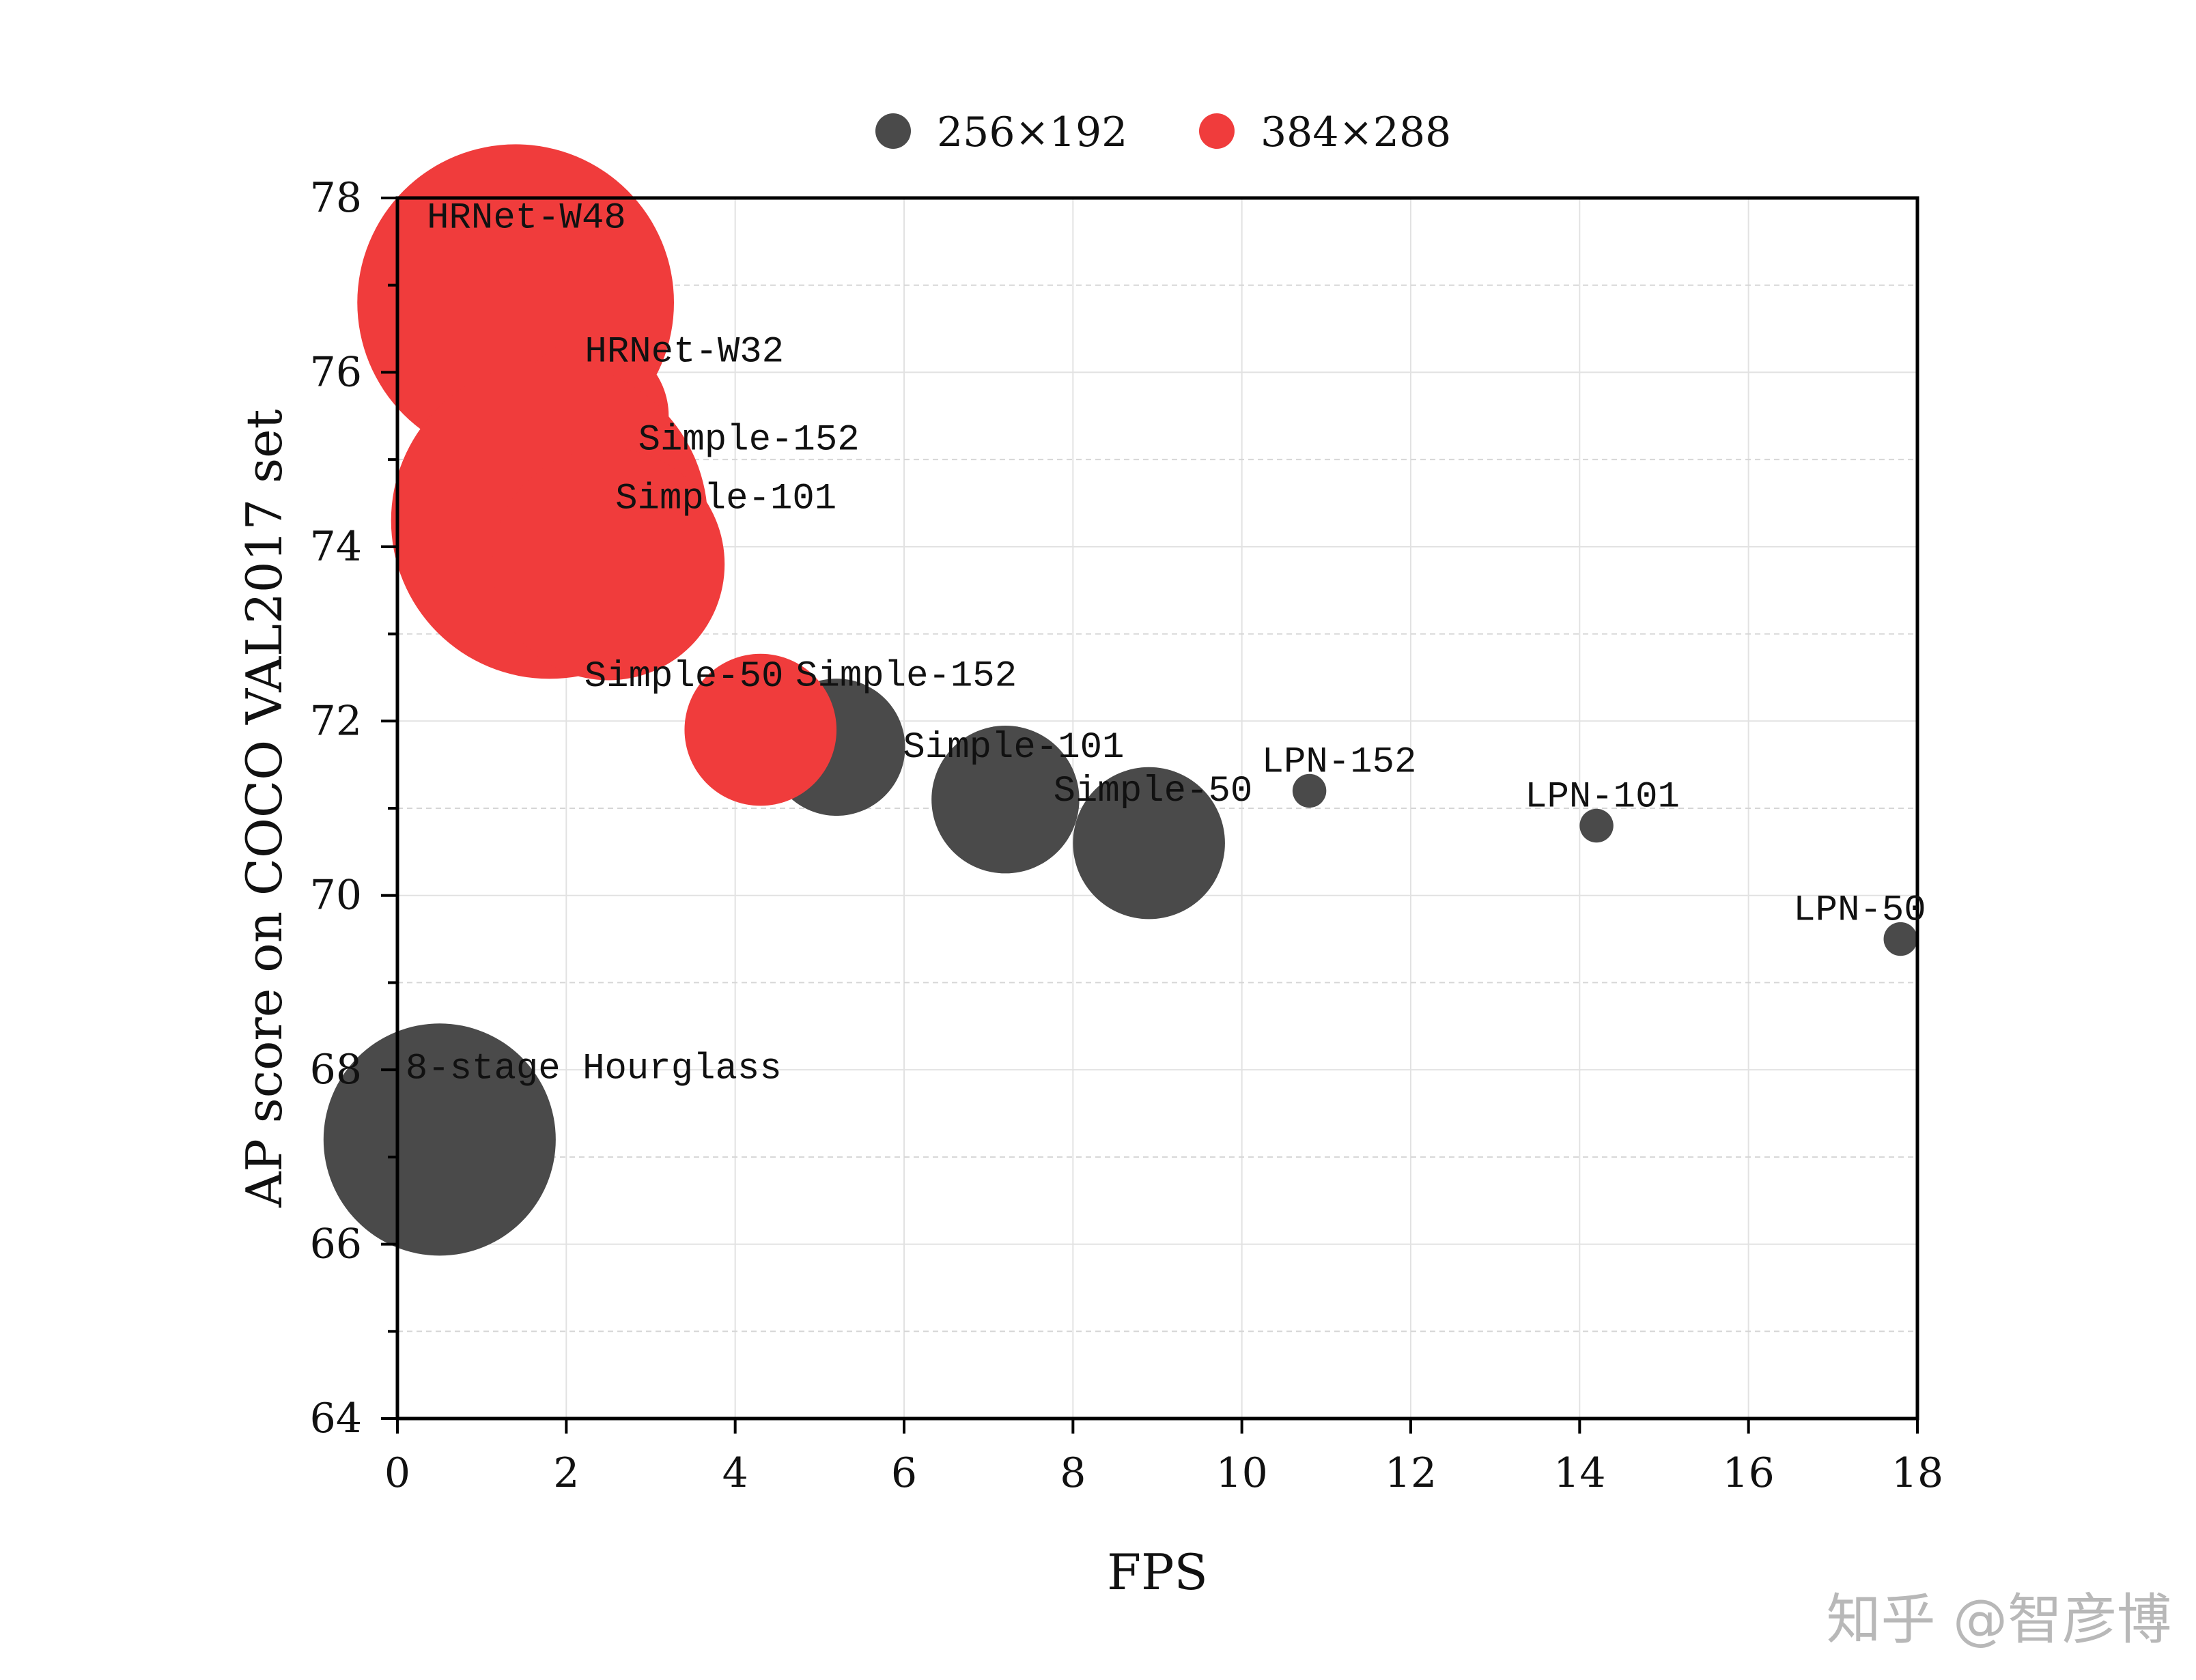  I want to click on y-axis-title: AP score on COCO VAL2017 set, so click(264, 808).